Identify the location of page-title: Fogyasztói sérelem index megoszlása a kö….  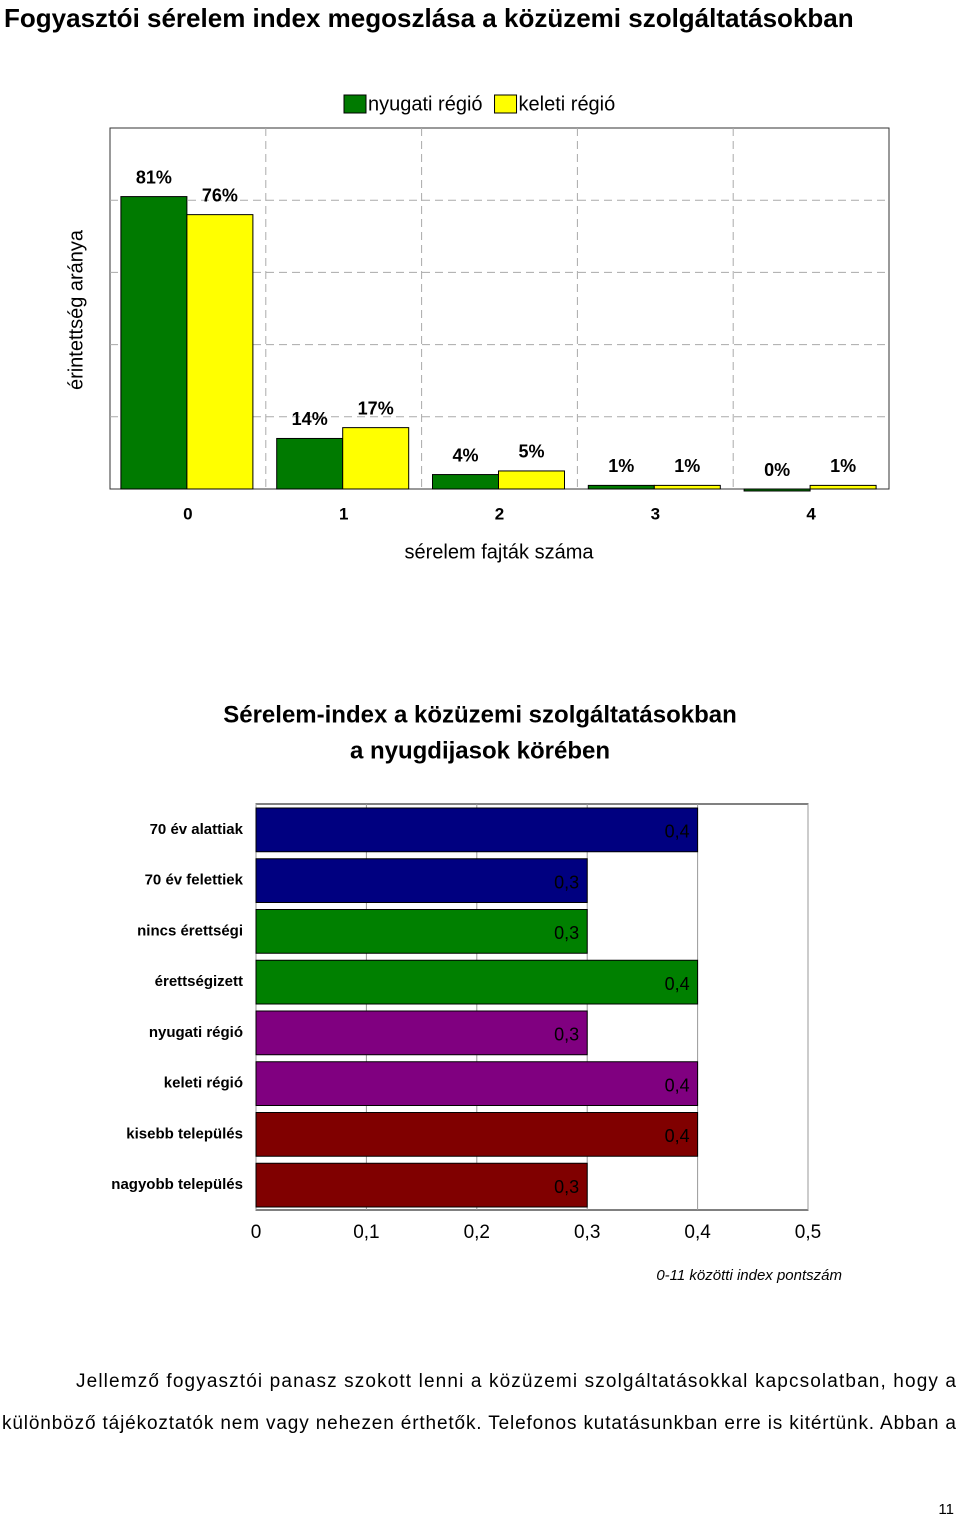
(429, 18).